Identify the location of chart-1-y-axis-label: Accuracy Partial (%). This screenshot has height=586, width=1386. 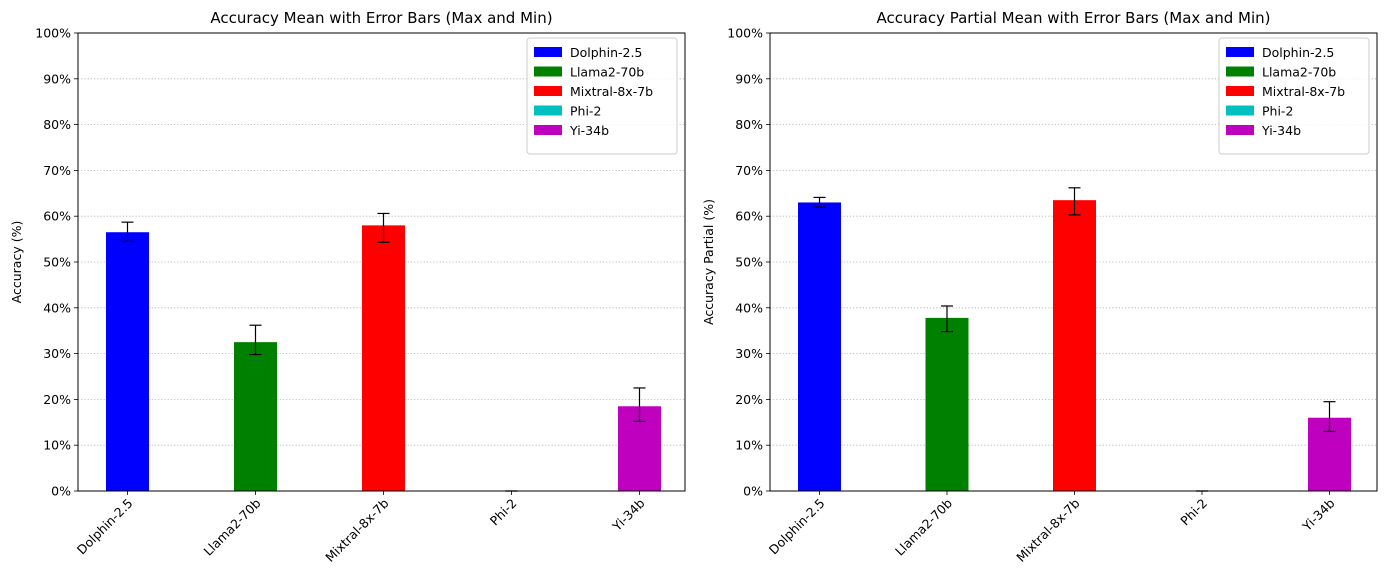
(708, 262).